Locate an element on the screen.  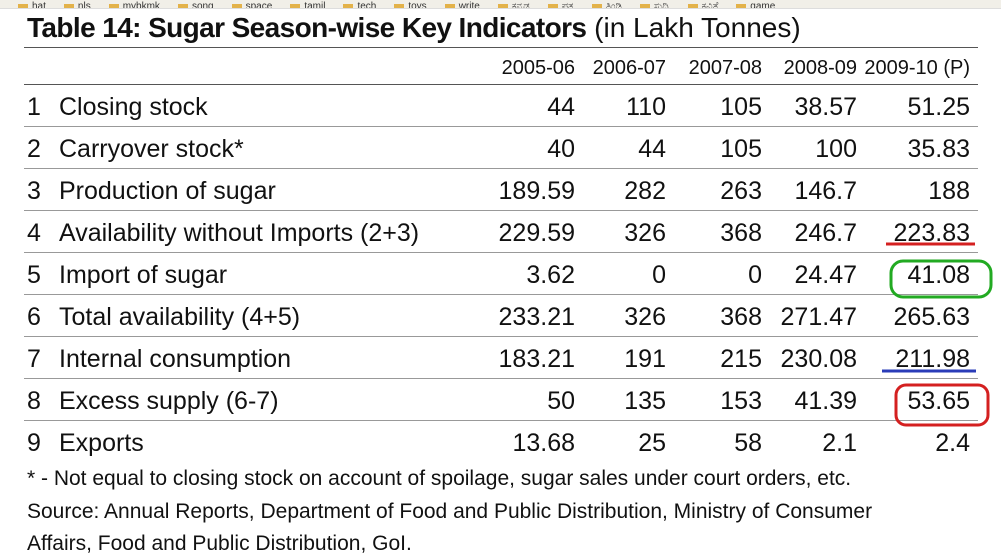
table-cell: 153 is located at coordinates (741, 401).